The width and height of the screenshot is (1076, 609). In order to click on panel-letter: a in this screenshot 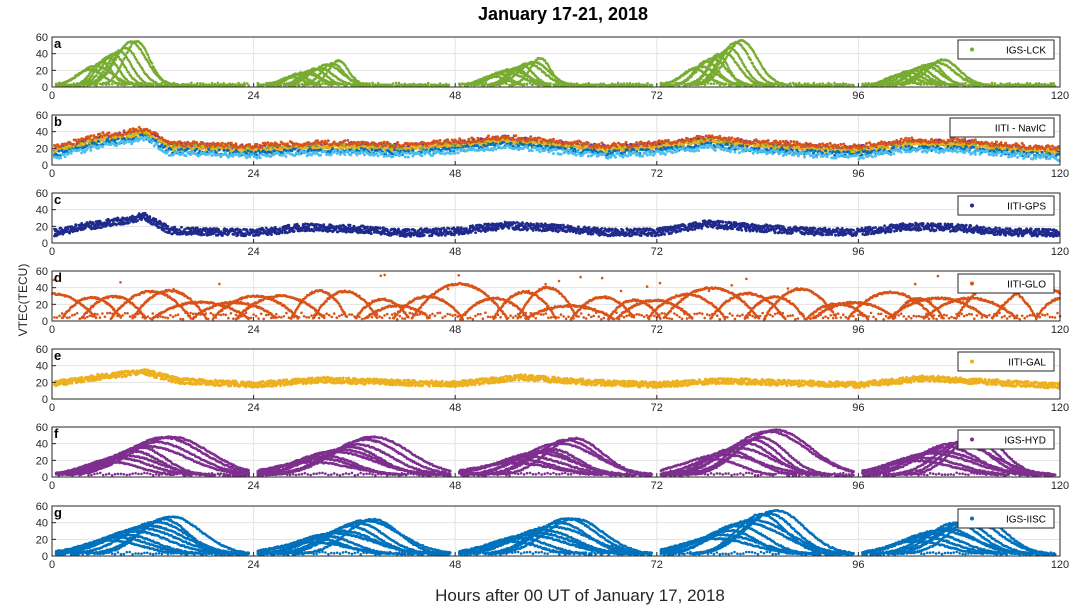, I will do `click(58, 43)`.